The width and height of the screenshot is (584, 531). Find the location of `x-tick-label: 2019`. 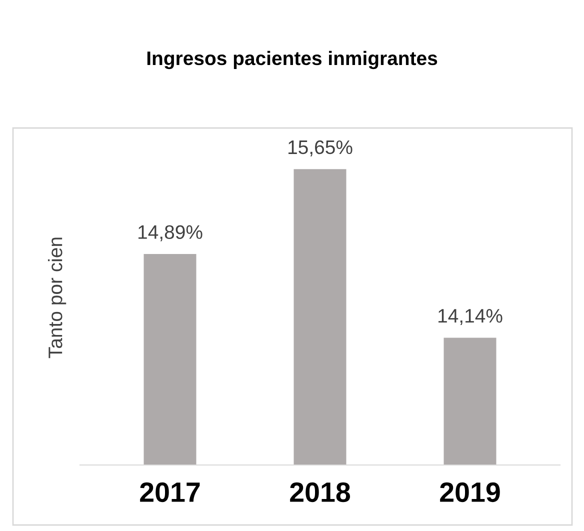

x-tick-label: 2019 is located at coordinates (470, 492).